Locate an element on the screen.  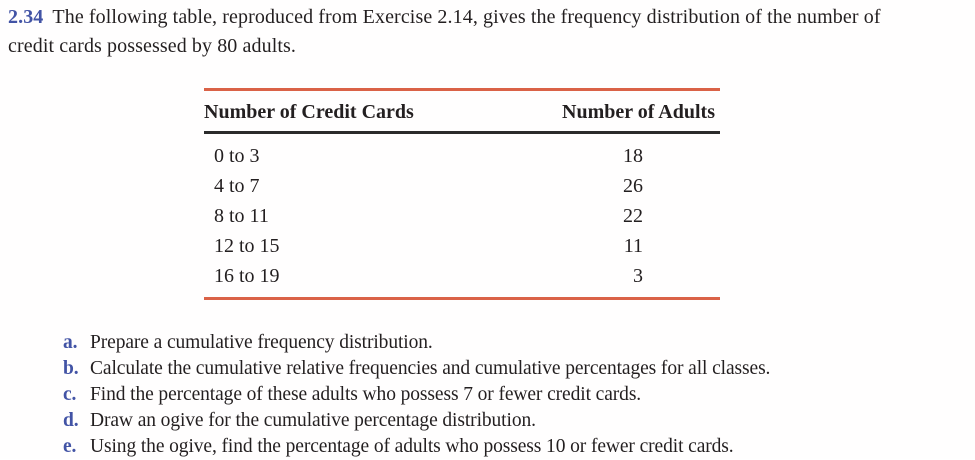
table-header-row: Number of Credit Cards Number of Adults is located at coordinates (462, 111).